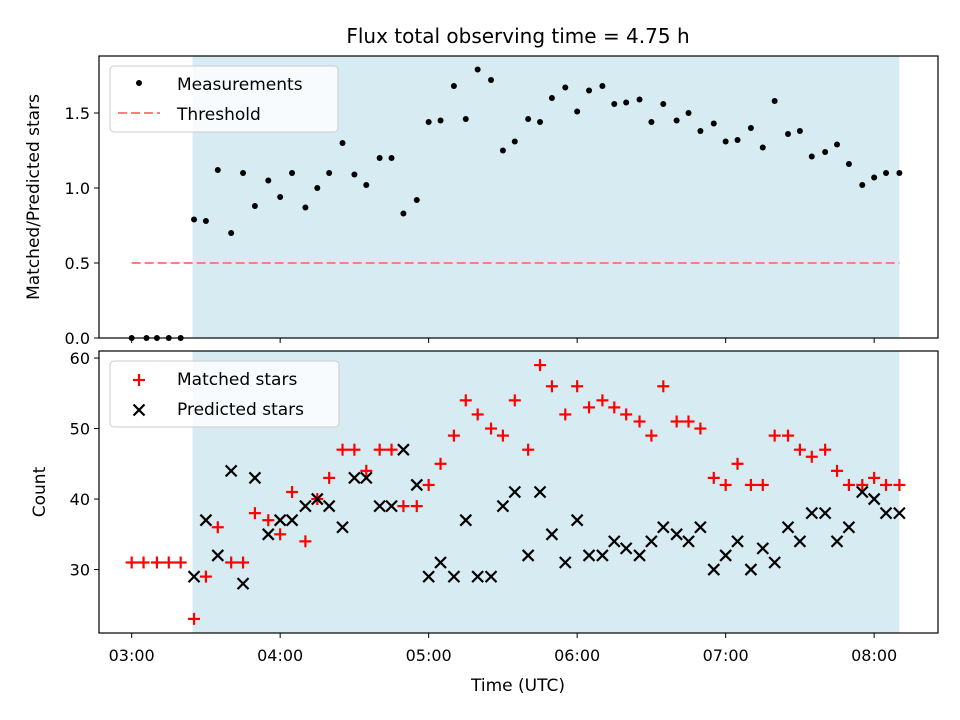 Image resolution: width=960 pixels, height=720 pixels. What do you see at coordinates (77, 113) in the screenshot?
I see `y-tick-label: 1.5` at bounding box center [77, 113].